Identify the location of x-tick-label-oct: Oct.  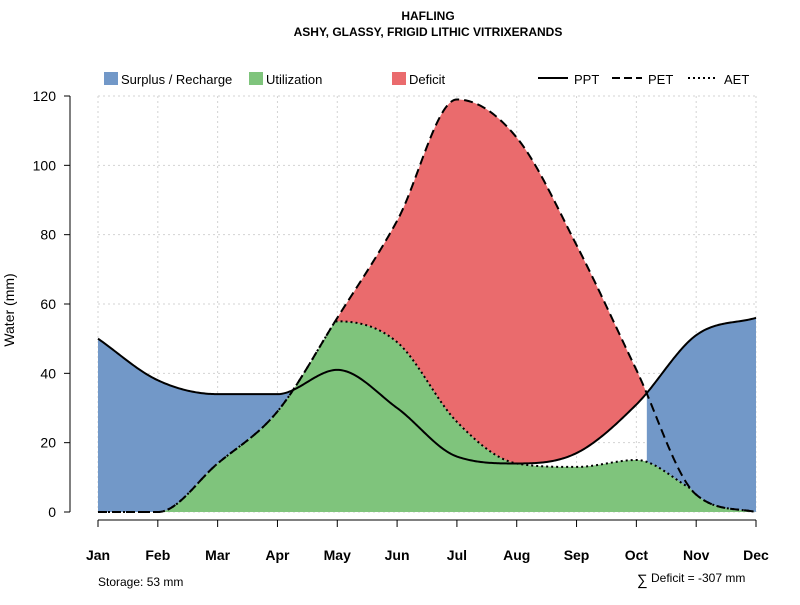
(637, 555).